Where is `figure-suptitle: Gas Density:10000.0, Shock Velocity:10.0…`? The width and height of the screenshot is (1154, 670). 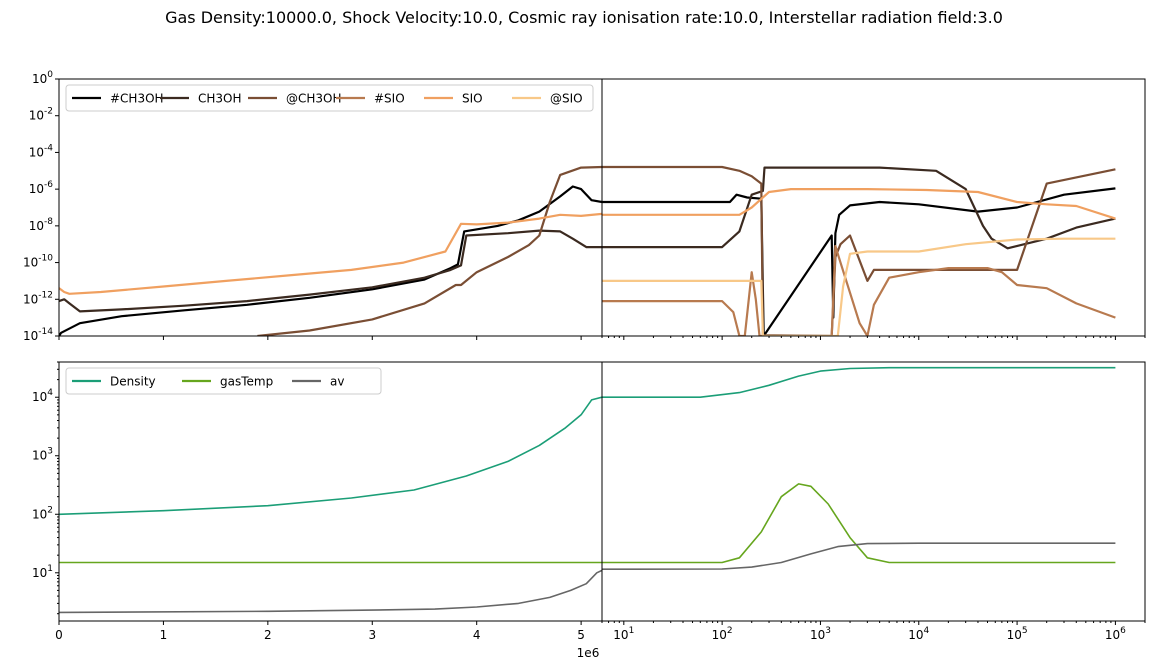
figure-suptitle: Gas Density:10000.0, Shock Velocity:10.0… is located at coordinates (584, 17).